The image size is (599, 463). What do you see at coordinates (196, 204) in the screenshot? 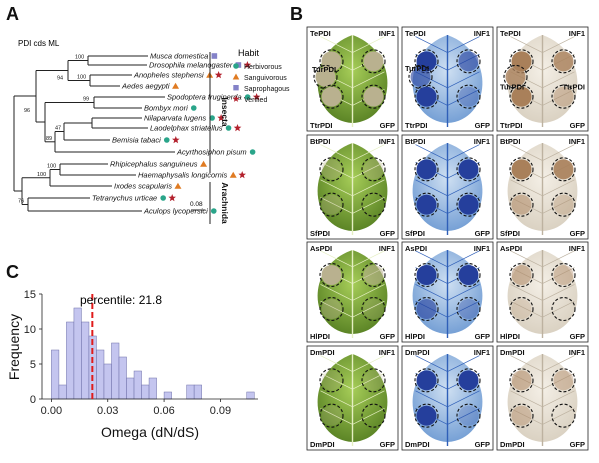
I see `scale-label: 0.08` at bounding box center [196, 204].